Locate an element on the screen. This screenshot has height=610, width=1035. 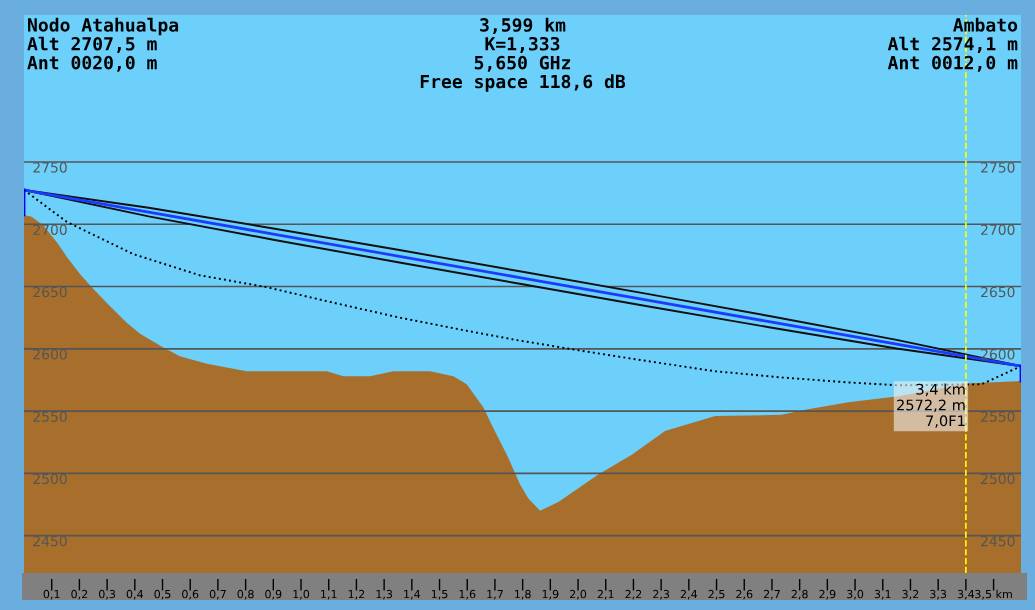
x-tick-label: 0,3 is located at coordinates (107, 594).